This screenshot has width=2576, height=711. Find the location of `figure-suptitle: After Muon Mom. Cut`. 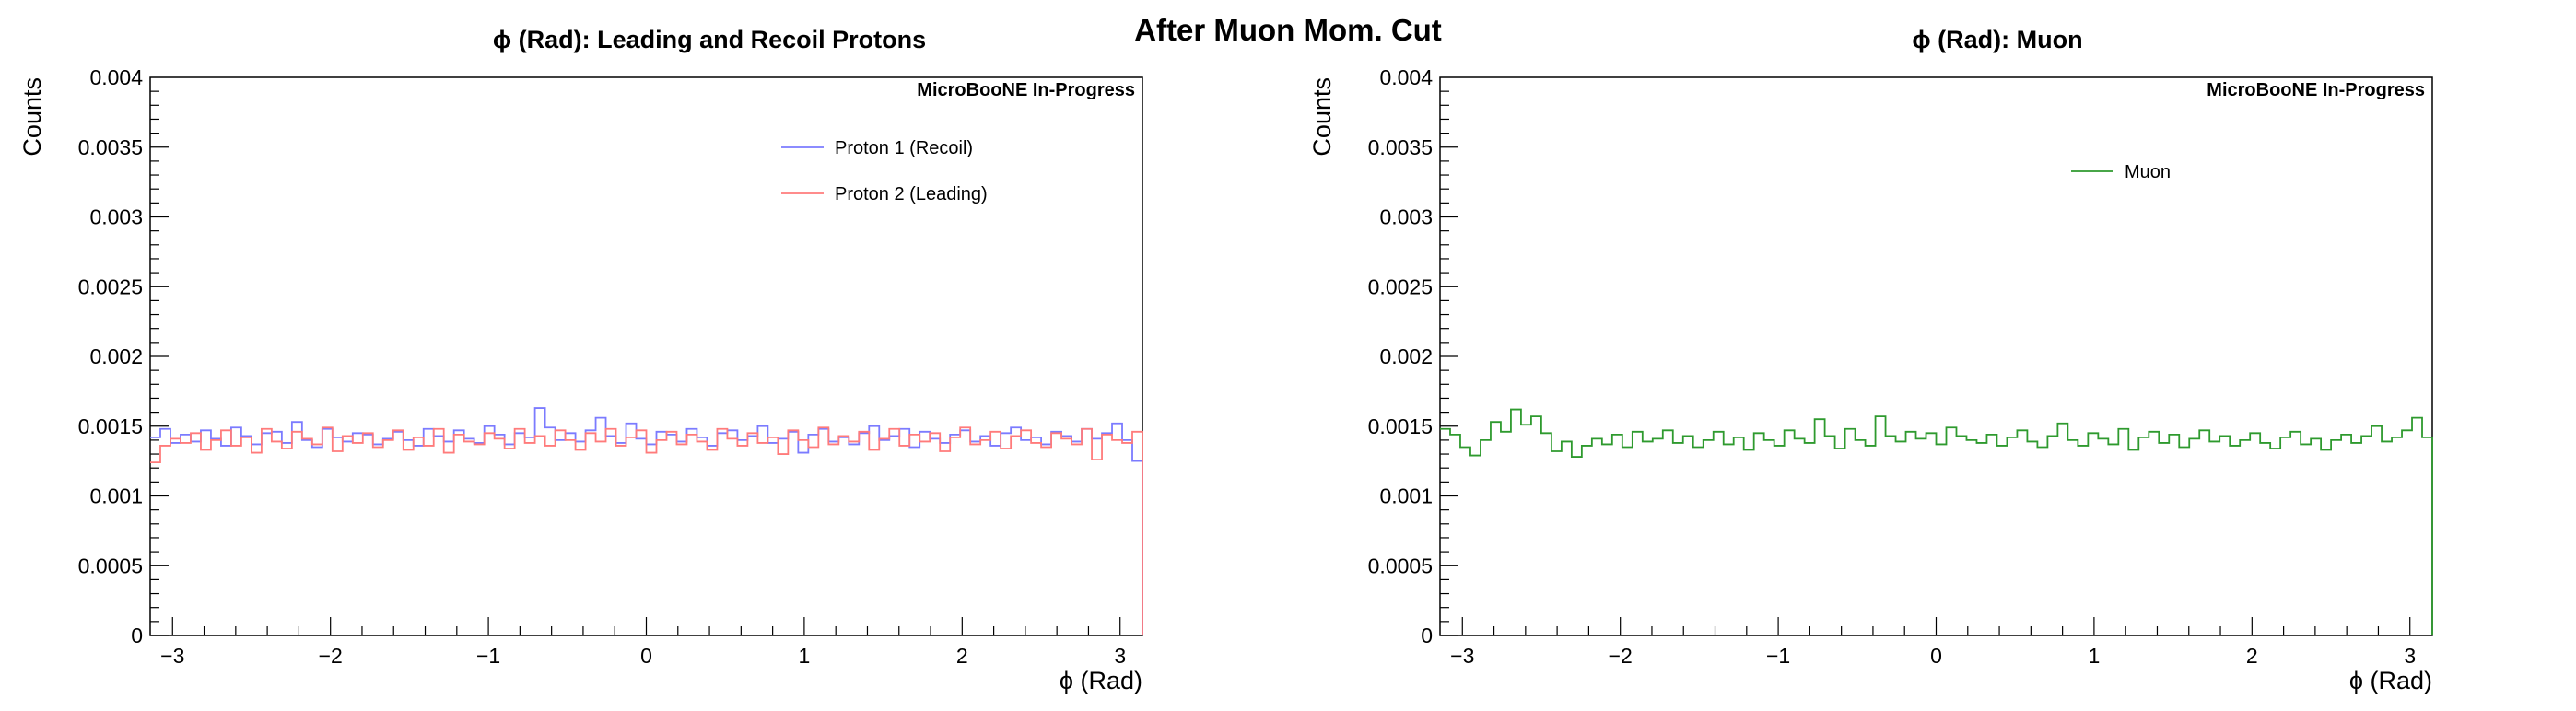

figure-suptitle: After Muon Mom. Cut is located at coordinates (1288, 30).